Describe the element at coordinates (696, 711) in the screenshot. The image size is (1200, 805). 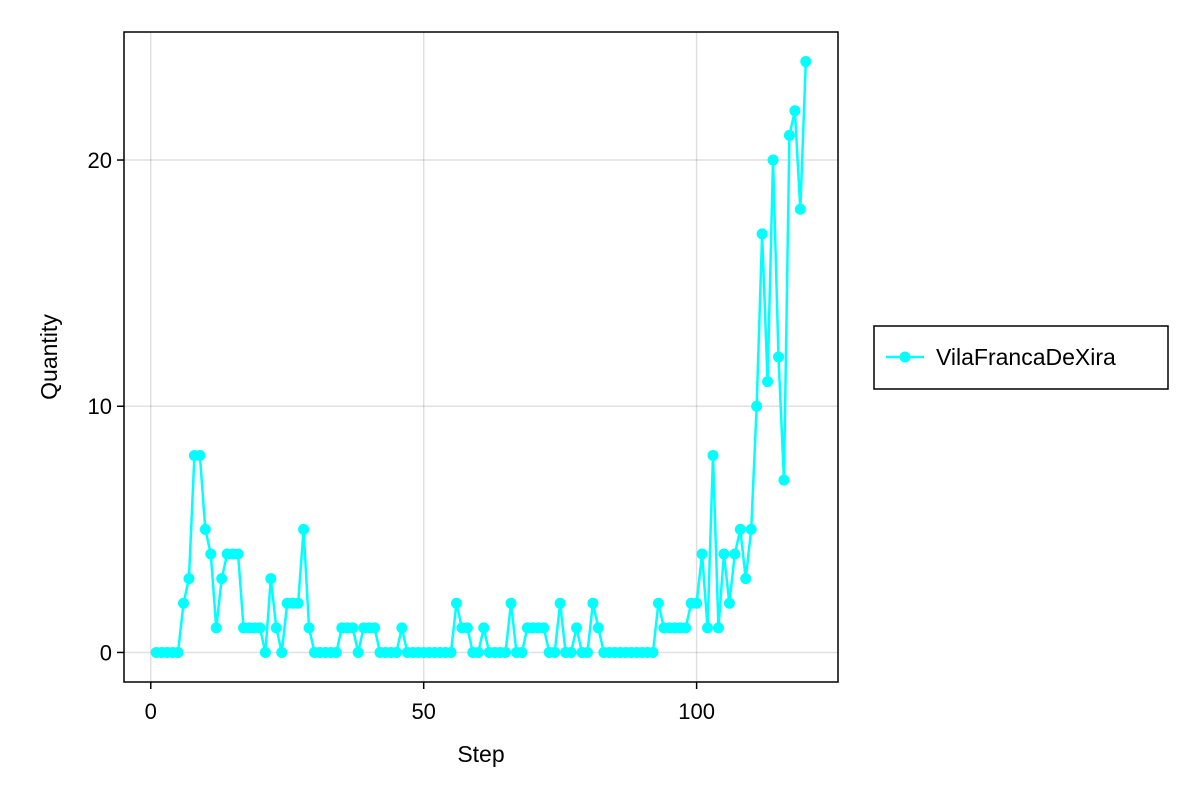
I see `x-tick-label: 100` at that location.